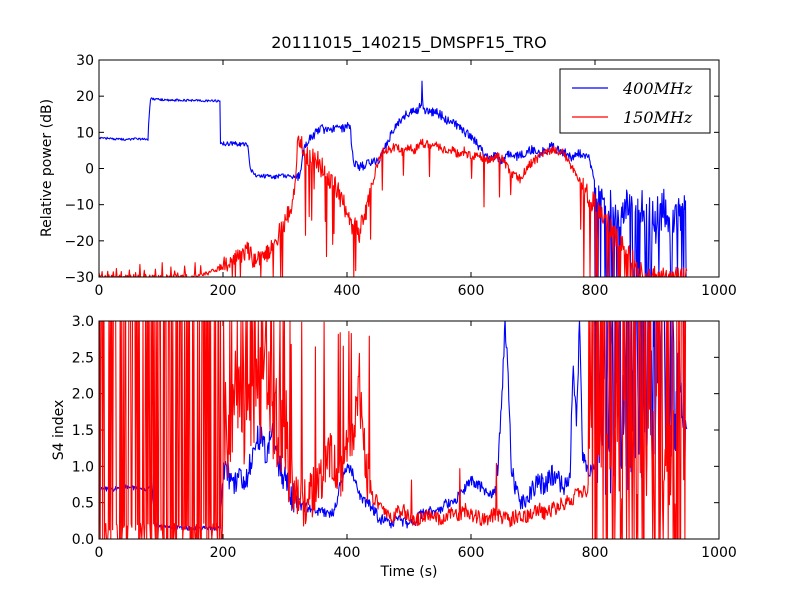 The height and width of the screenshot is (600, 800). I want to click on power-y-tick-label: −10, so click(79, 206).